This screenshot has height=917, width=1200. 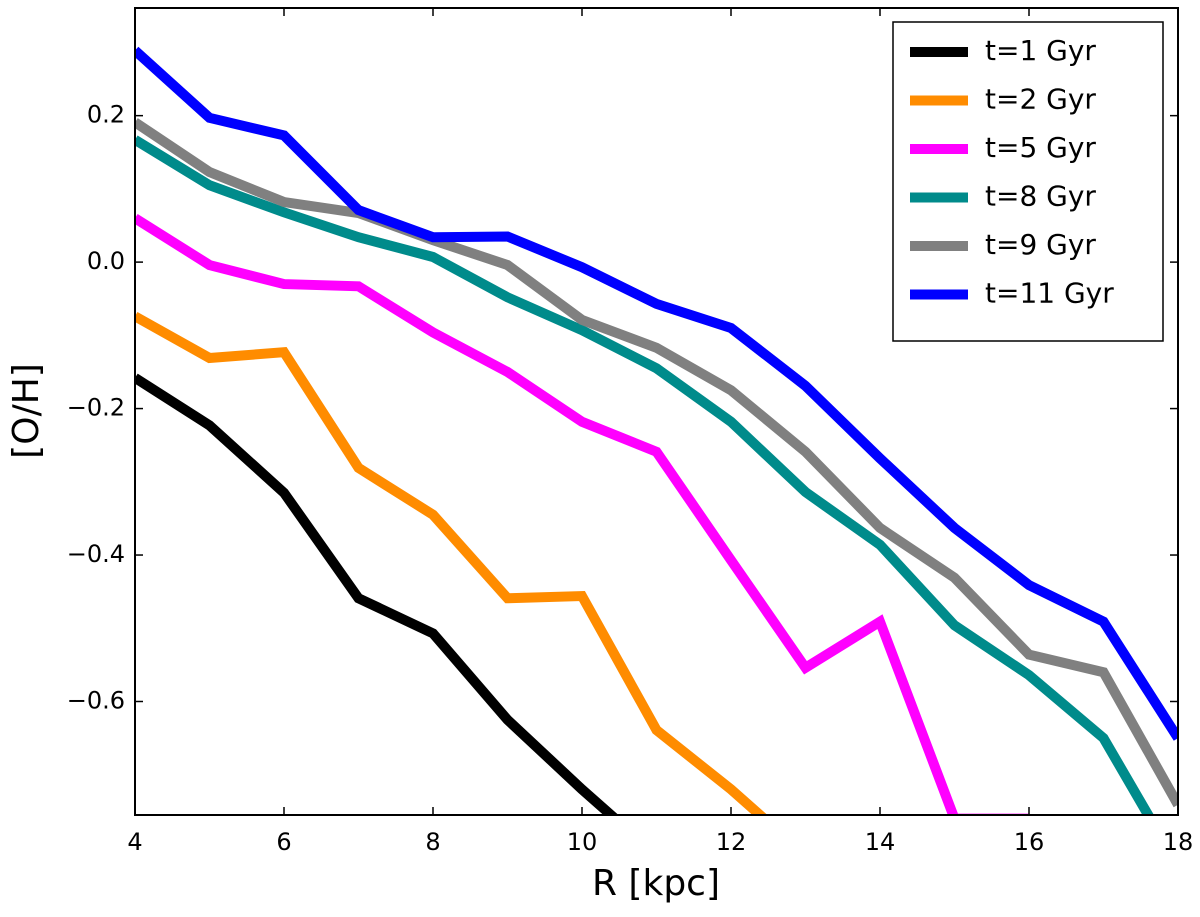 I want to click on y-tick-label: 0.2, so click(x=106, y=115).